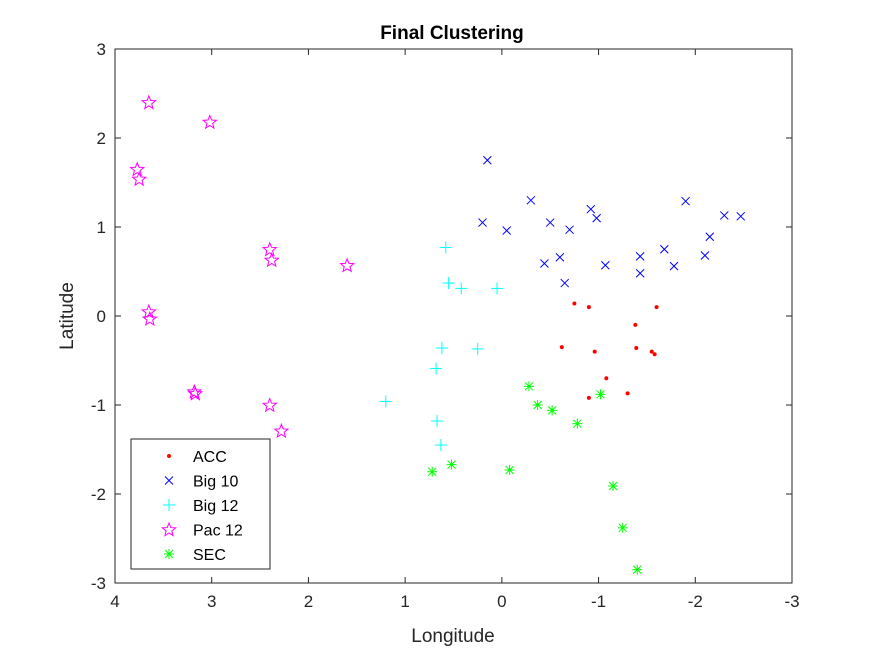 The width and height of the screenshot is (875, 656). I want to click on y-tick-label: -2, so click(98, 494).